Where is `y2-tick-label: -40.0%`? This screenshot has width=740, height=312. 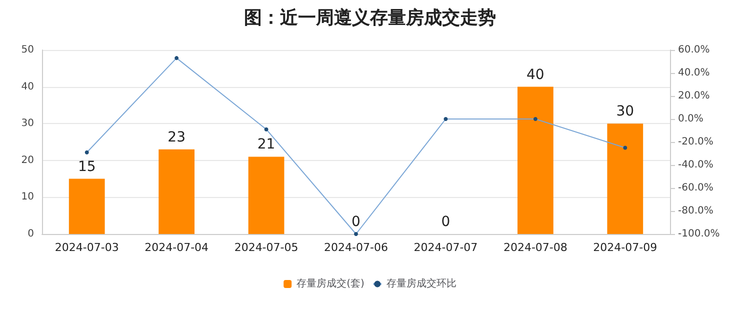 y2-tick-label: -40.0% is located at coordinates (696, 165).